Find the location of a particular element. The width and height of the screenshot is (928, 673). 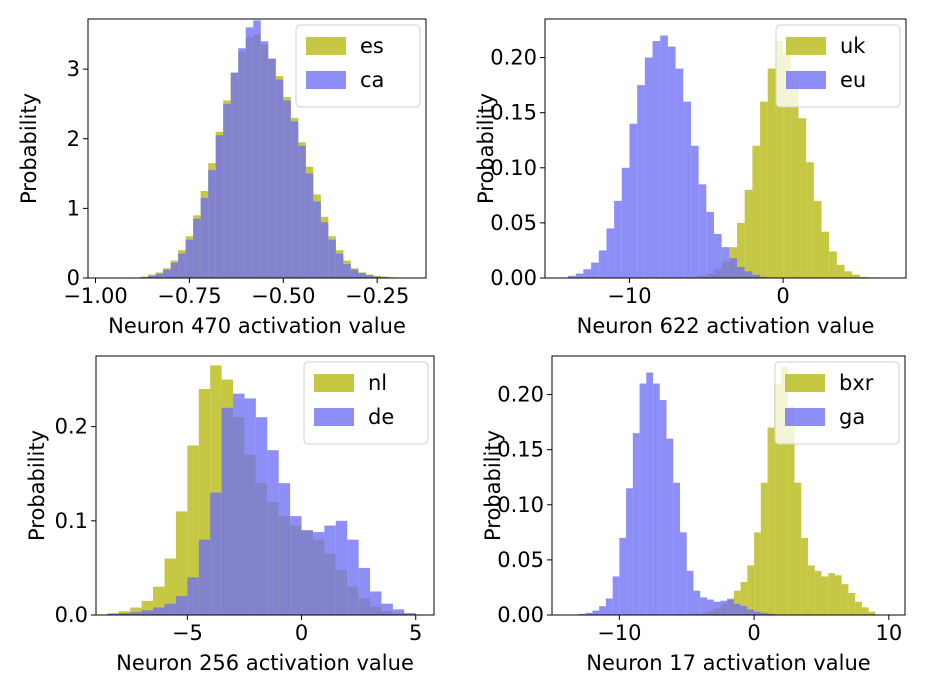

y-tick-label: 0 is located at coordinates (73, 278).